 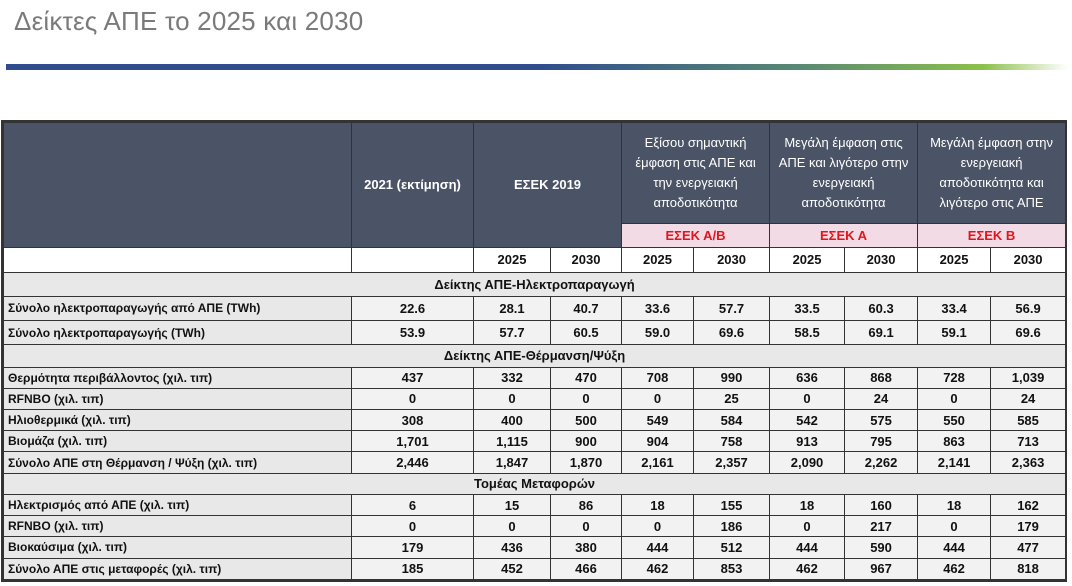 I want to click on value-cell: 400, so click(x=512, y=420).